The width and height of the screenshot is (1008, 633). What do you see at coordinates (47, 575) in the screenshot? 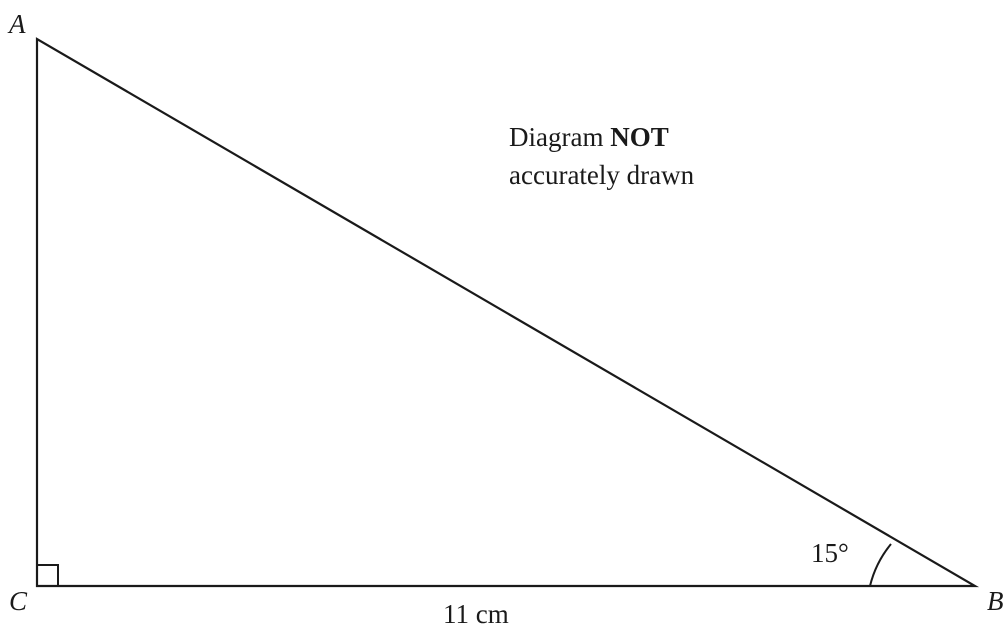
I see `right-angle-marker` at bounding box center [47, 575].